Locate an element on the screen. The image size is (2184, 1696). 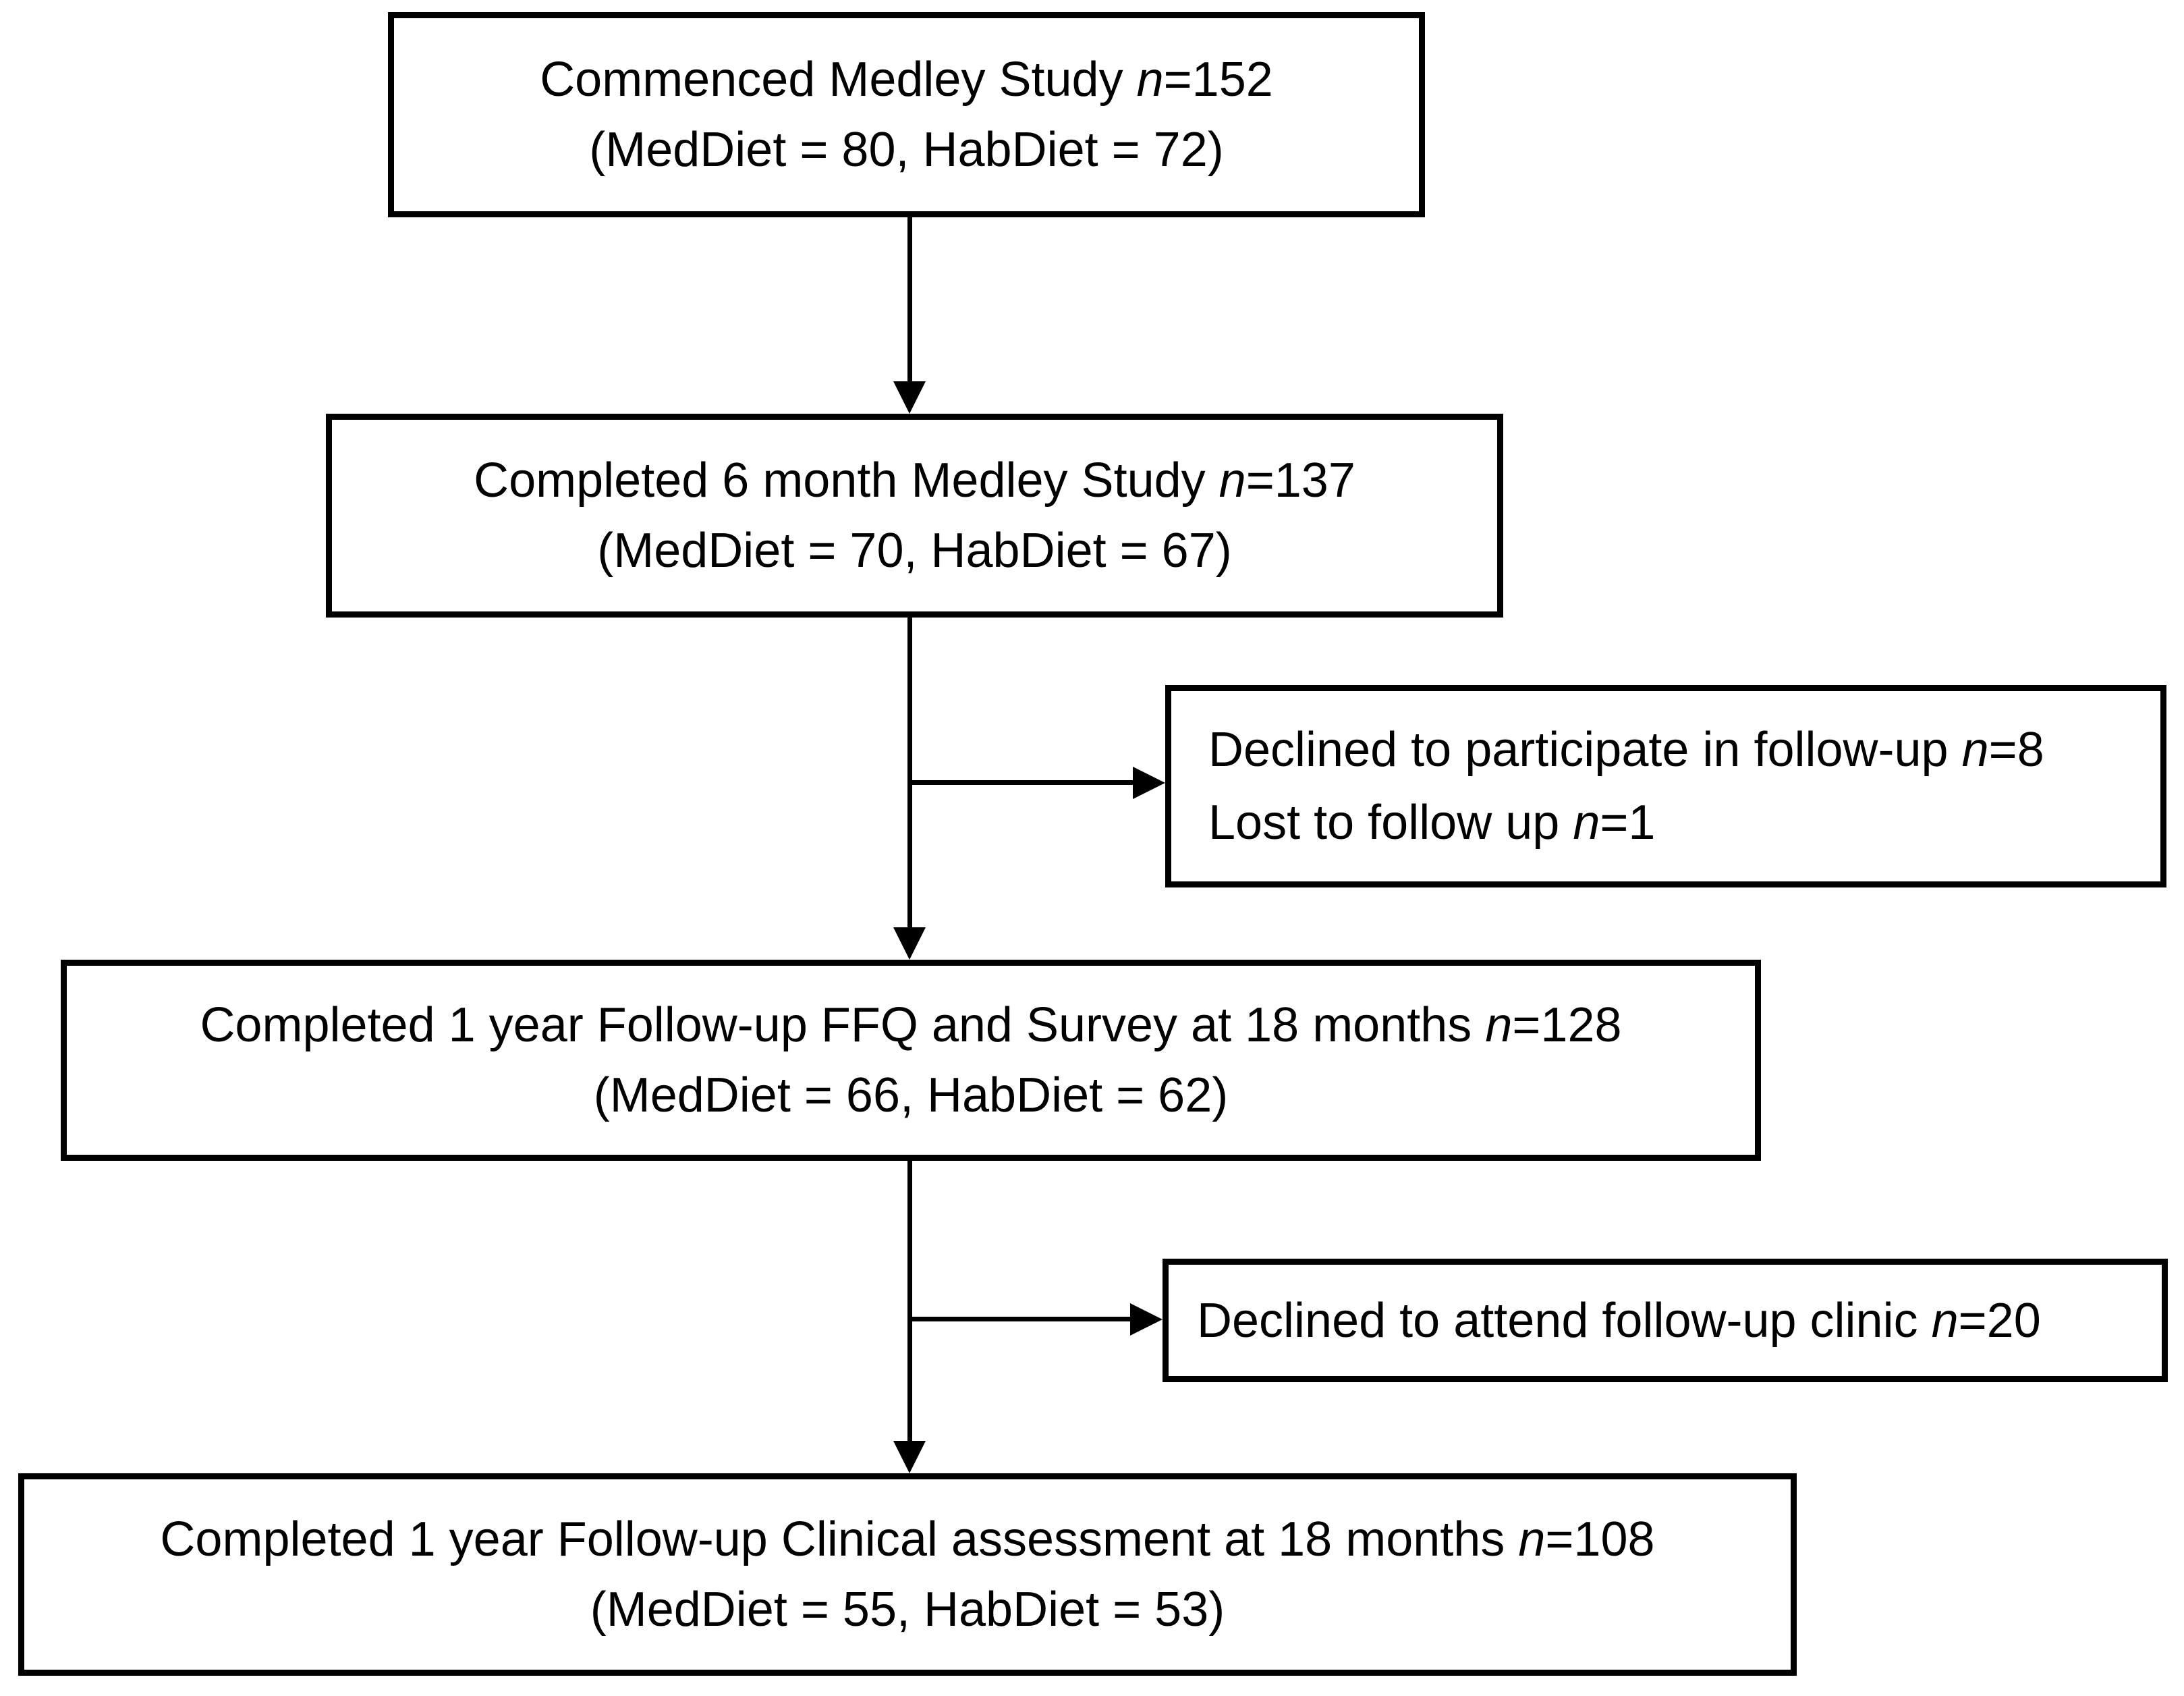
connector-ffq-to-clinical is located at coordinates (909, 1301).